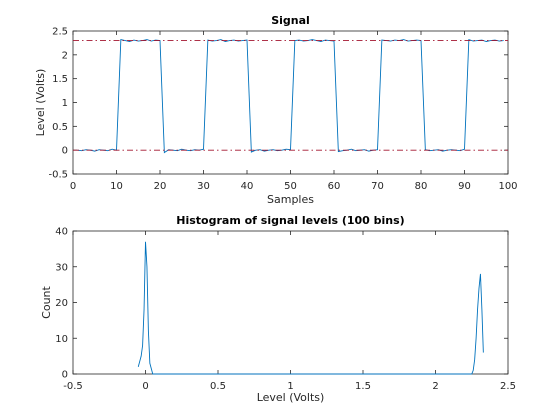  I want to click on histogram-xtick-label: 2.5, so click(508, 386).